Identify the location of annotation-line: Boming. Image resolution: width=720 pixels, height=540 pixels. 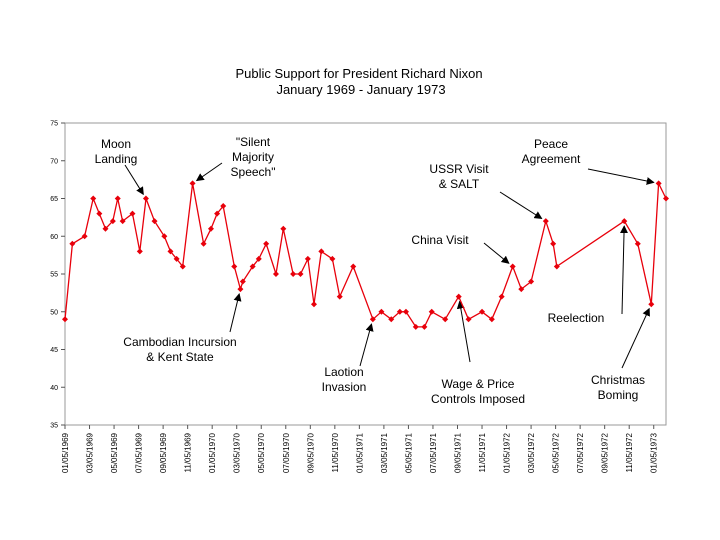
(618, 395).